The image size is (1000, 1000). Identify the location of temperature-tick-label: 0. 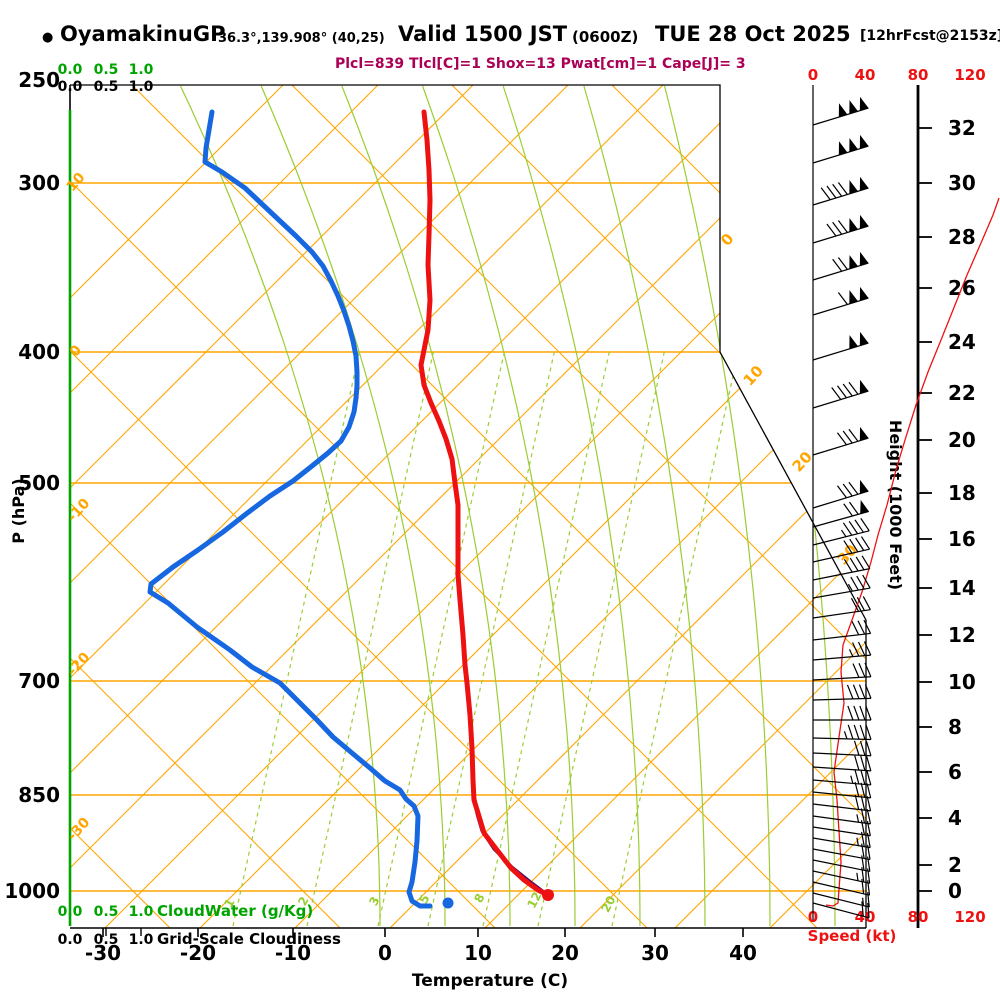
(385, 953).